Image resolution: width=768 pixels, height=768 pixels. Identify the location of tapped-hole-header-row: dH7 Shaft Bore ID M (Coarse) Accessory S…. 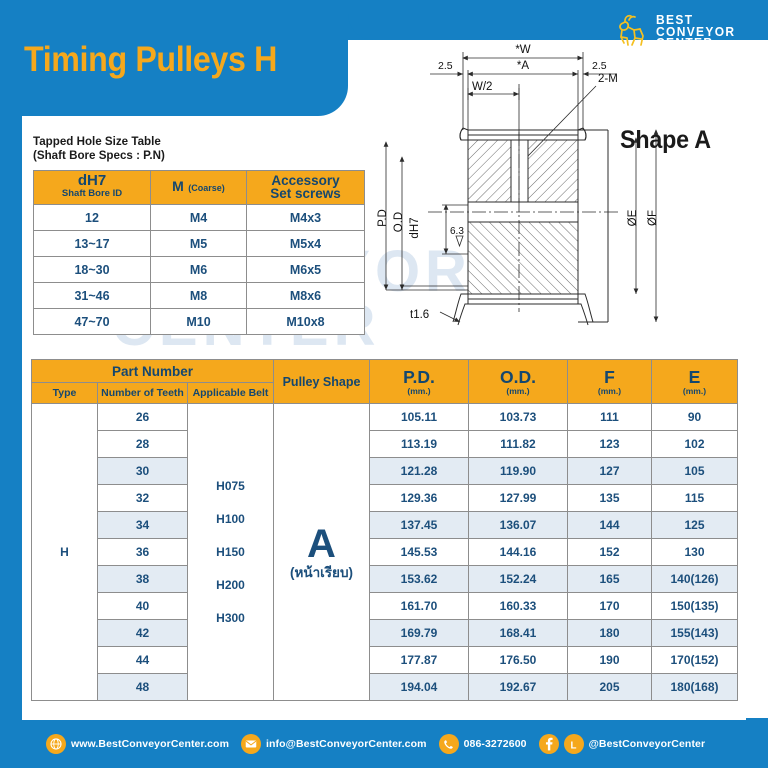
(199, 187).